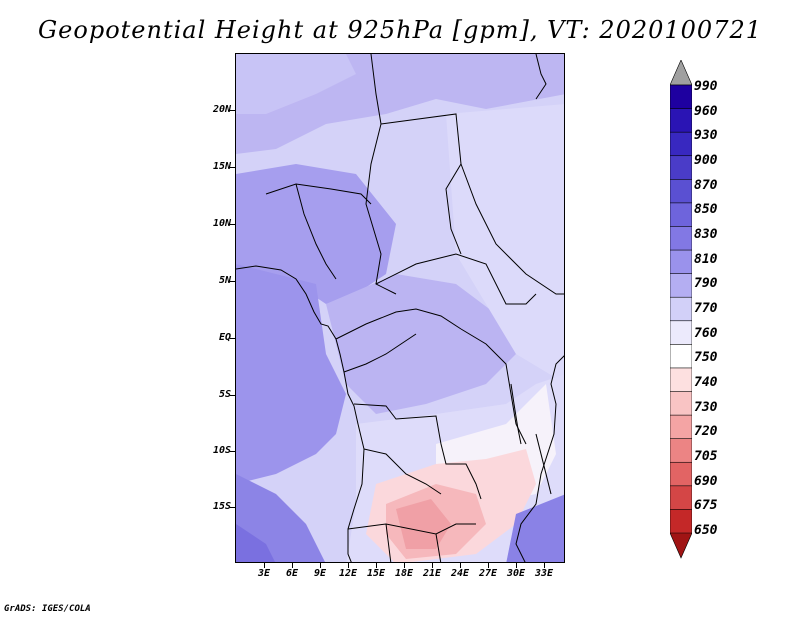 This screenshot has height=618, width=800. What do you see at coordinates (421, 344) in the screenshot?
I see `field-congo` at bounding box center [421, 344].